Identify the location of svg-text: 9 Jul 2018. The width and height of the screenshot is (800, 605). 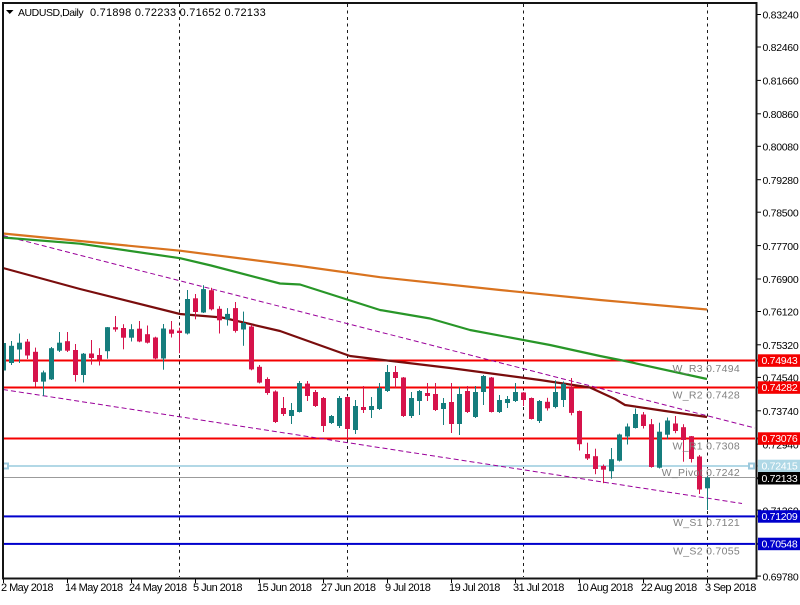
(408, 588).